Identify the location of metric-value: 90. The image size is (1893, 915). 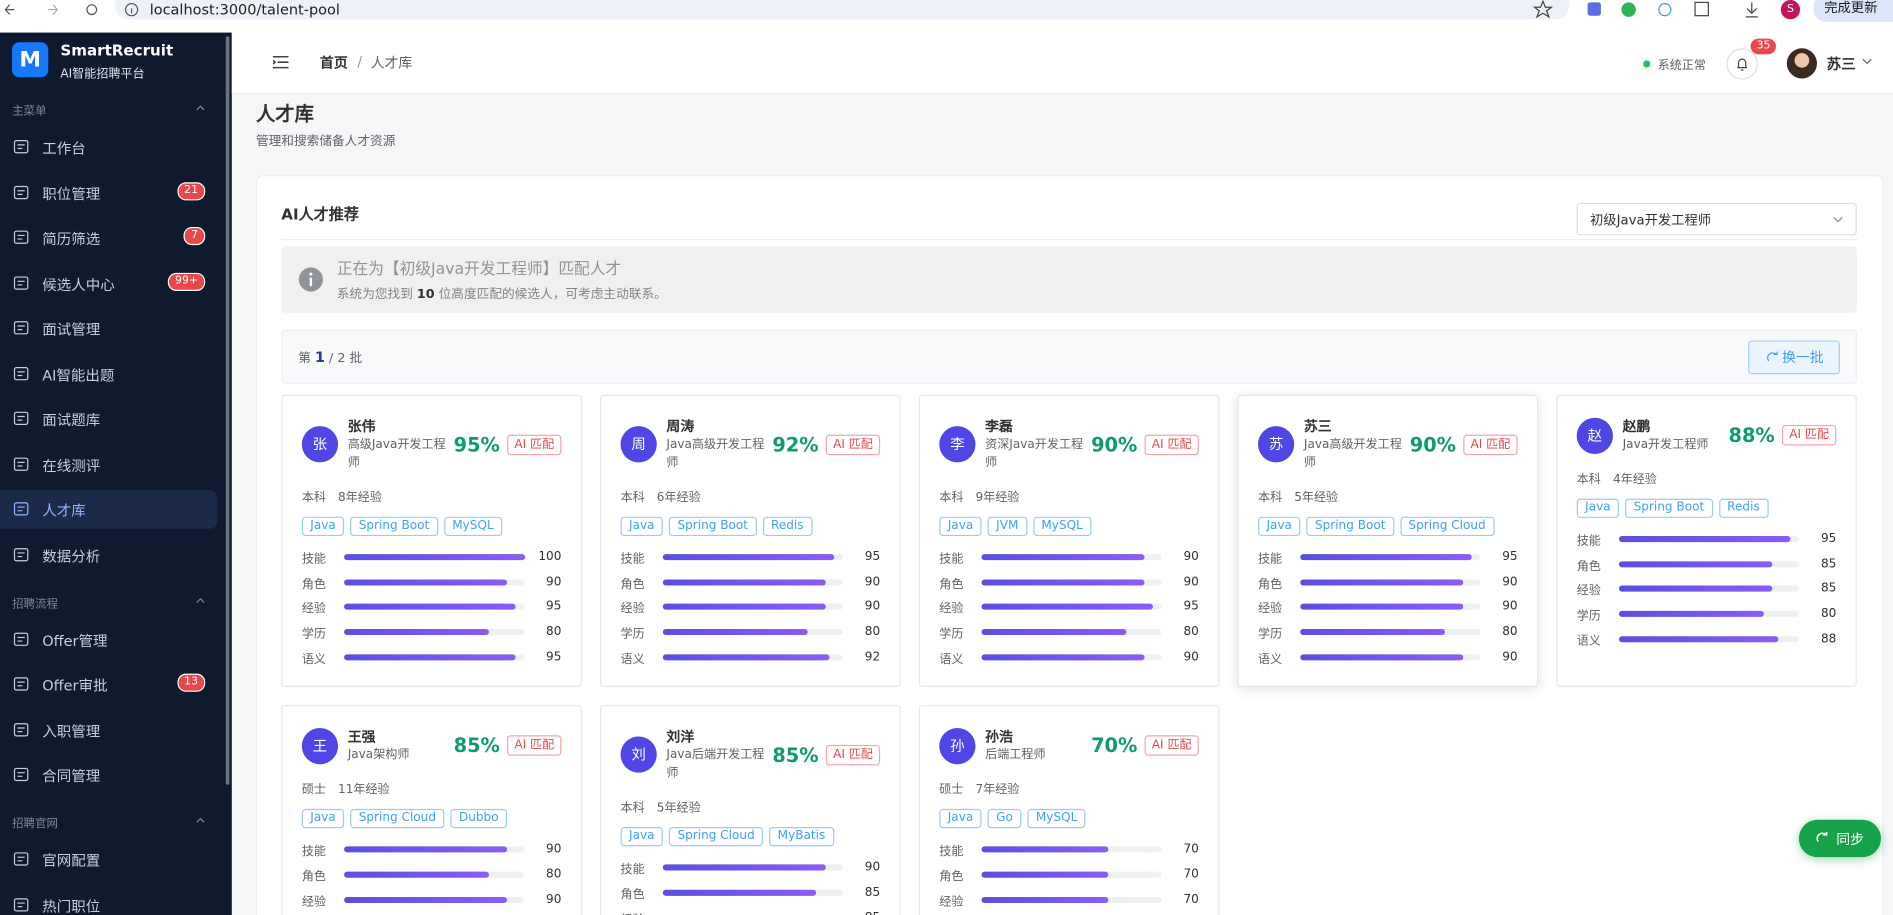
(1191, 657).